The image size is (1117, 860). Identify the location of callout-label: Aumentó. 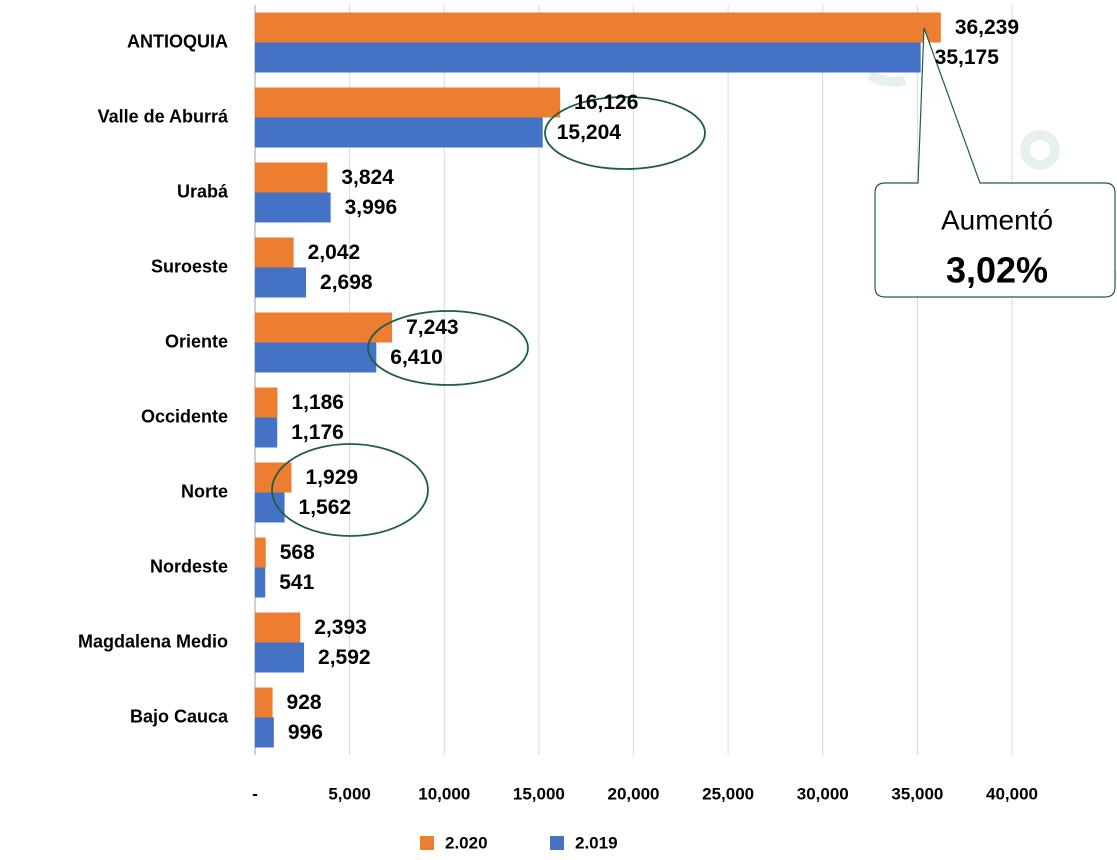
(997, 219).